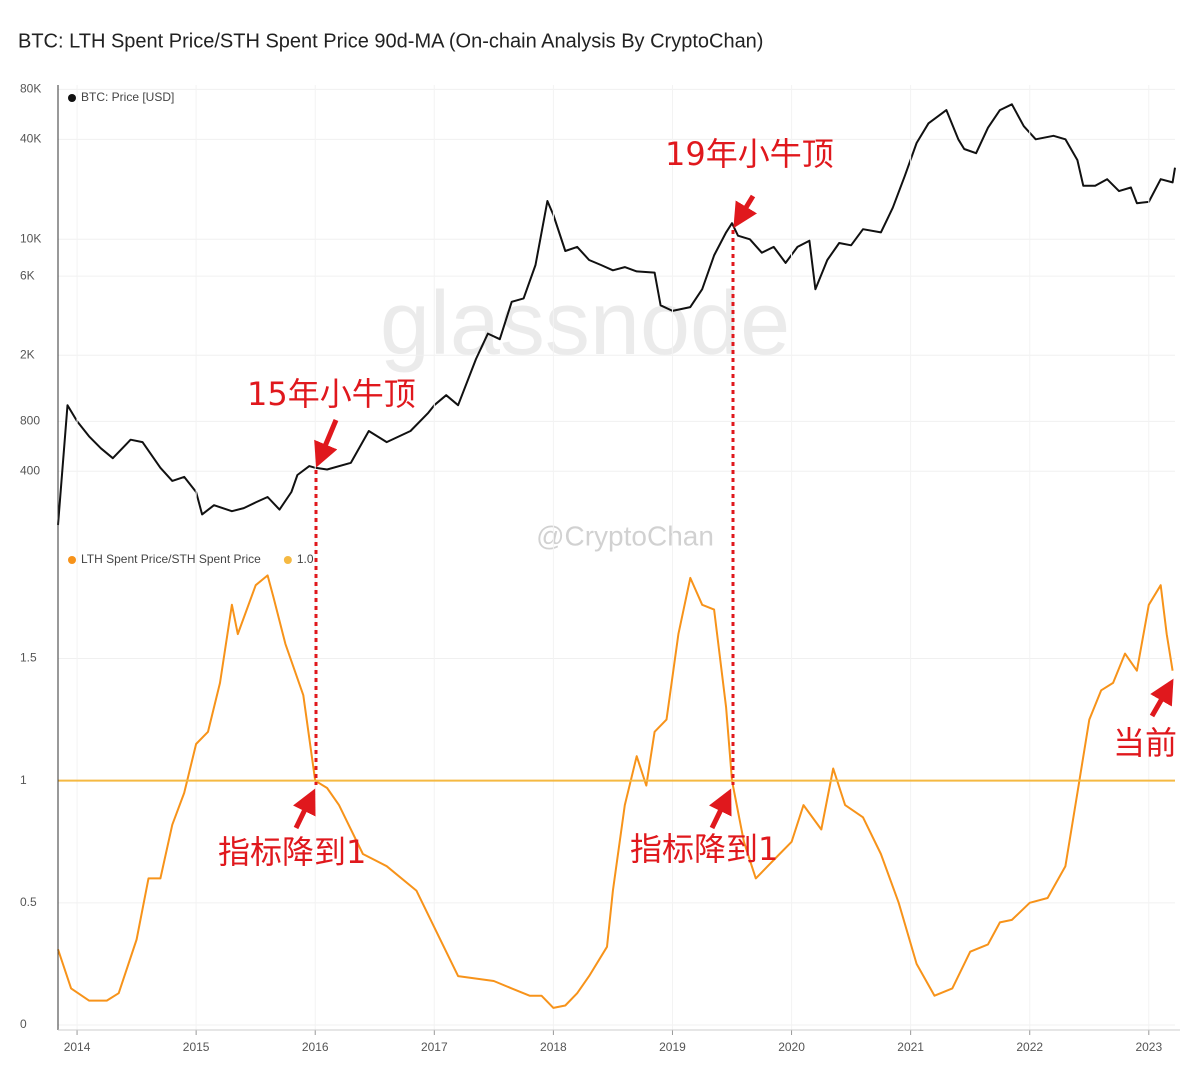 This screenshot has height=1072, width=1200. Describe the element at coordinates (30, 139) in the screenshot. I see `y-tick-label: 40K` at that location.